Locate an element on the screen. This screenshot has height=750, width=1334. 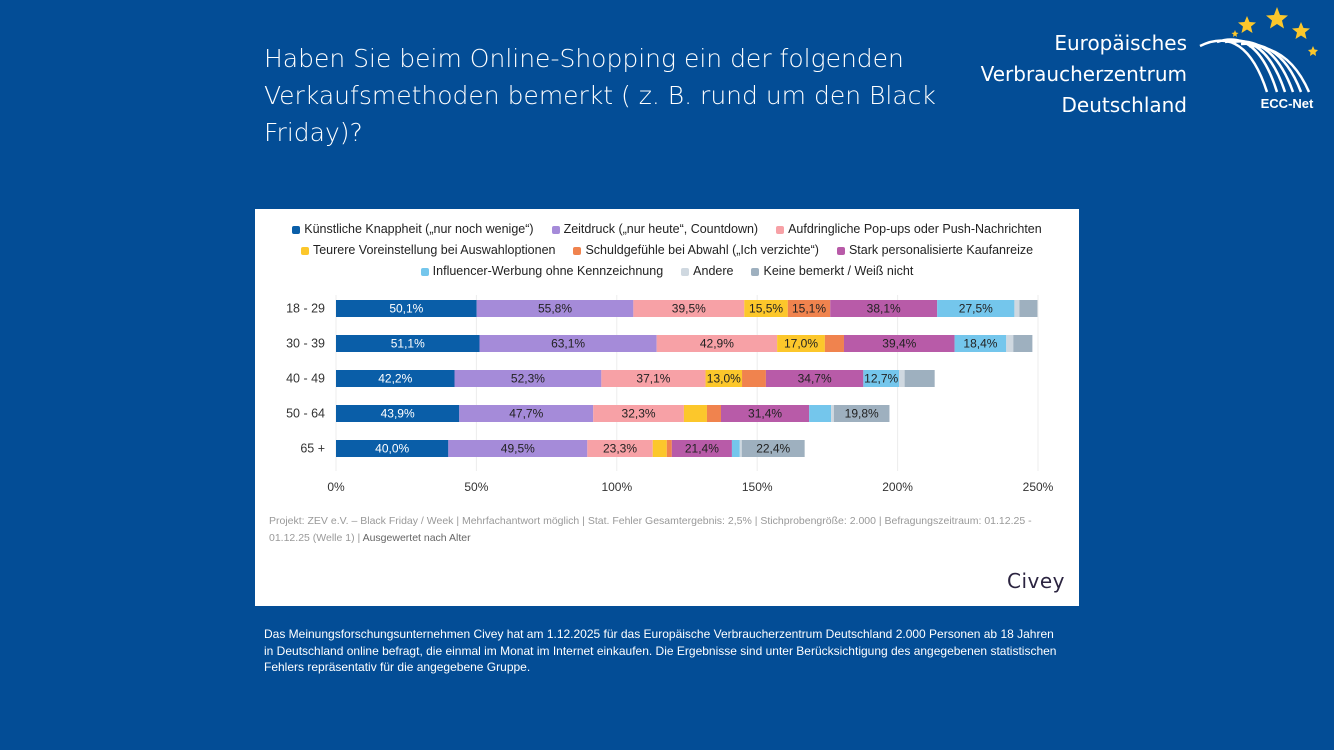
data-label: 18,4% is located at coordinates (980, 344).